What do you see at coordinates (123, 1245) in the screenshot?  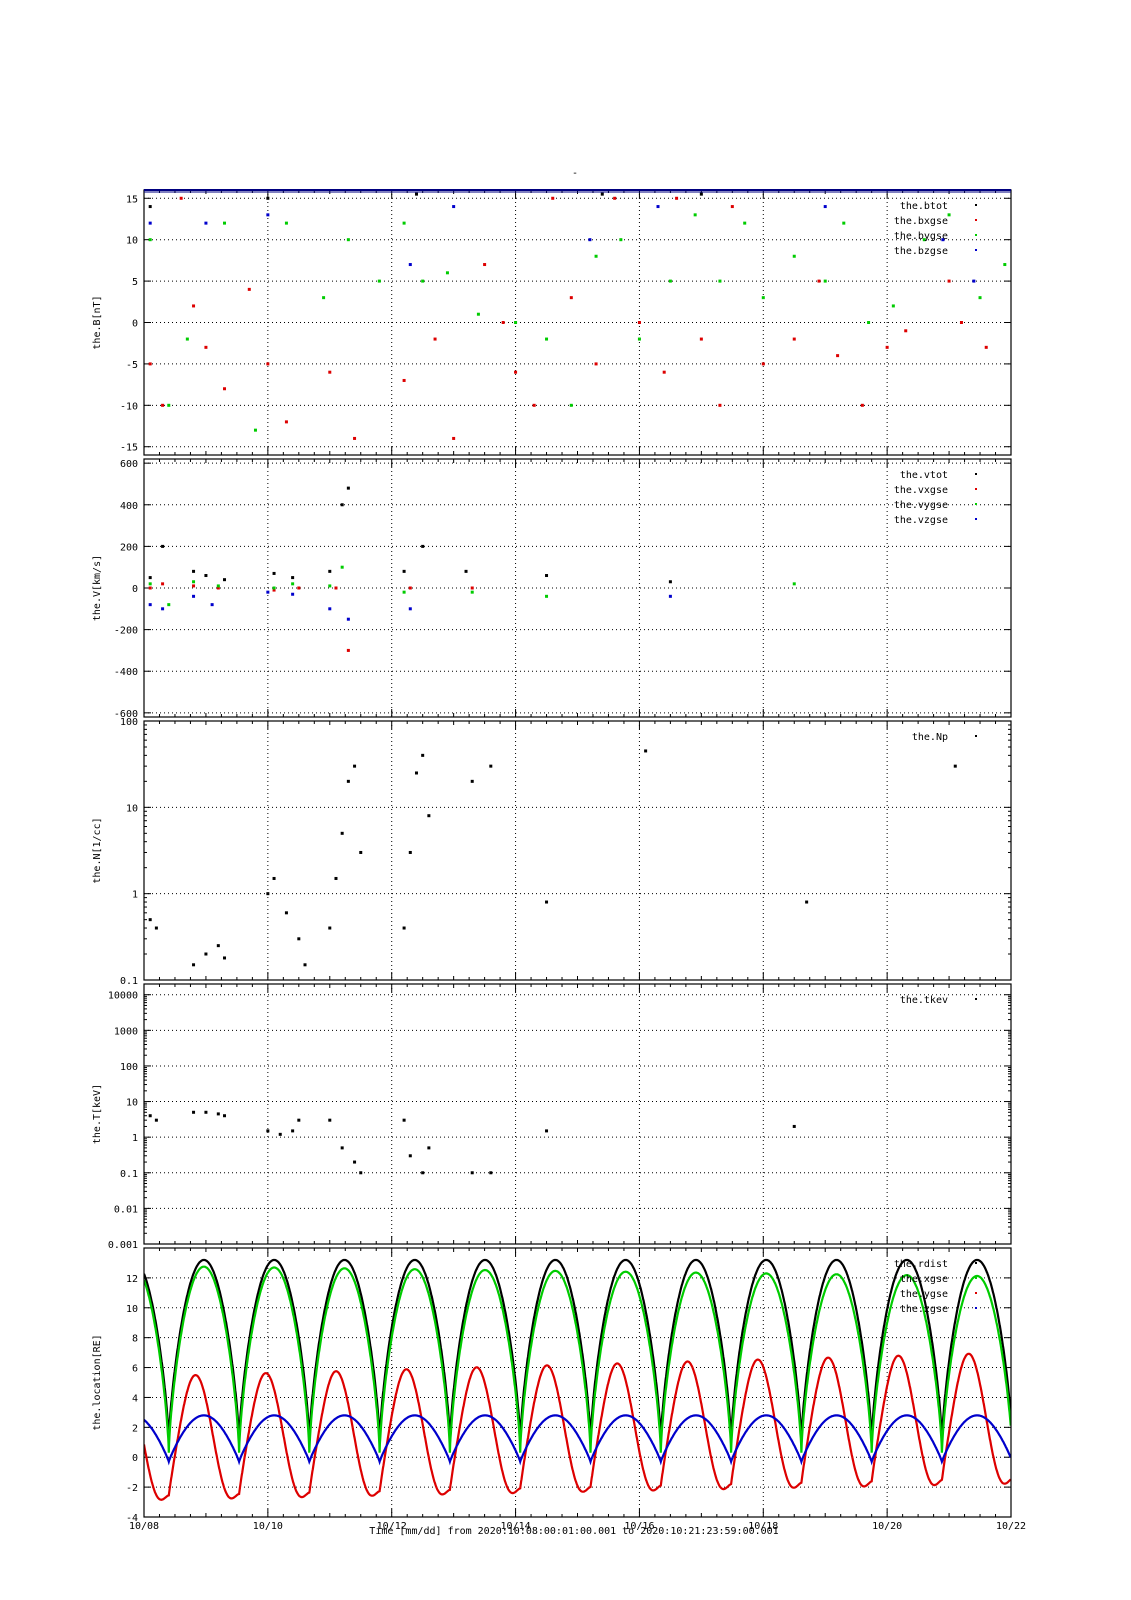 I see `y-tick-label: 0.001` at bounding box center [123, 1245].